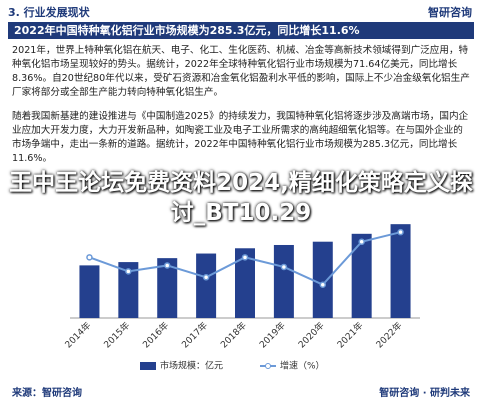  Describe the element at coordinates (450, 12) in the screenshot. I see `logo: 智研咨询` at that location.